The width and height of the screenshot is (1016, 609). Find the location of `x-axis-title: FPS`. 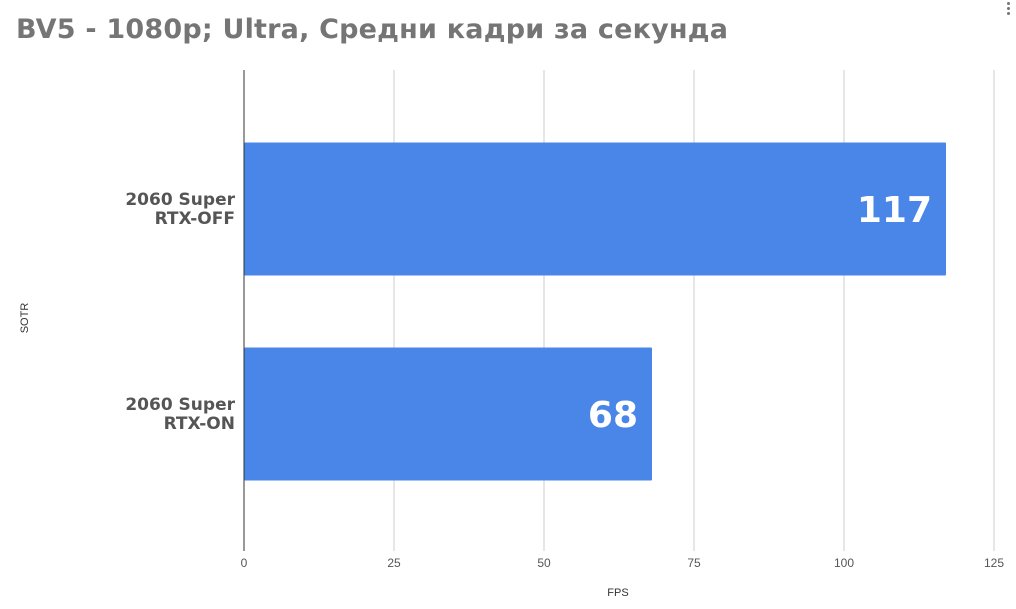

x-axis-title: FPS is located at coordinates (617, 593).